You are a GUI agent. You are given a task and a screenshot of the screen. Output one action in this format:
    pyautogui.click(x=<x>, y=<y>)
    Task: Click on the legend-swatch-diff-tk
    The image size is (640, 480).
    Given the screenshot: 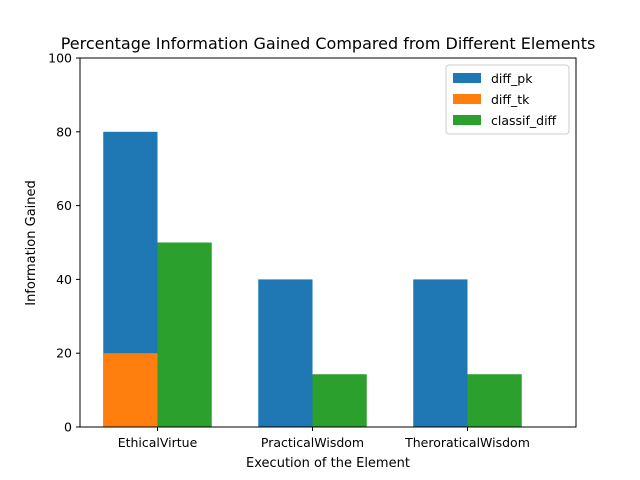 What is the action you would take?
    pyautogui.click(x=467, y=99)
    